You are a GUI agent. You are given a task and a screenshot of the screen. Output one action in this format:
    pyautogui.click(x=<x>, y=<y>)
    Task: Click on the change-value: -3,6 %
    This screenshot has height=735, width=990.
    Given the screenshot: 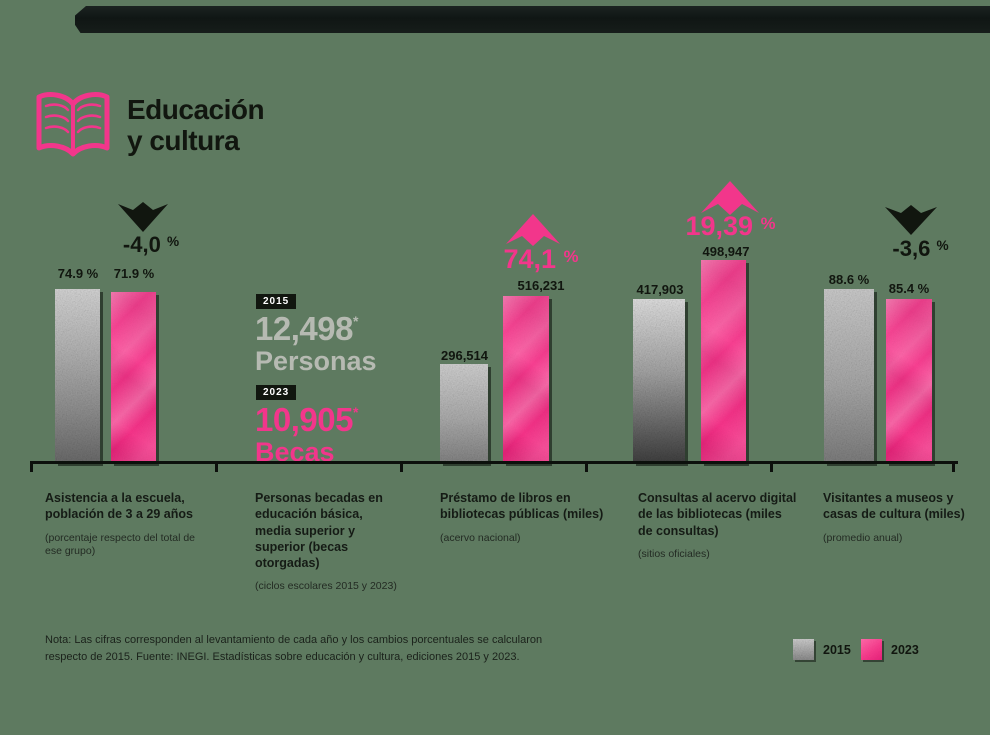 What is the action you would take?
    pyautogui.click(x=920, y=249)
    